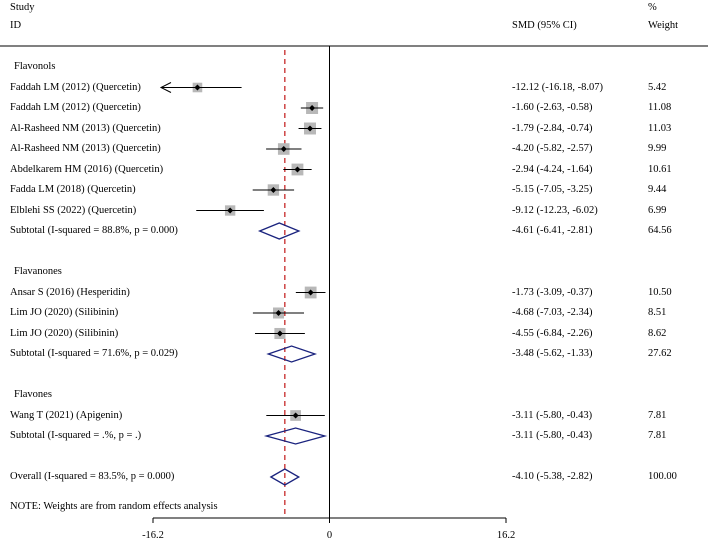  Describe the element at coordinates (660, 128) in the screenshot. I see `study-weight: 11.03` at that location.